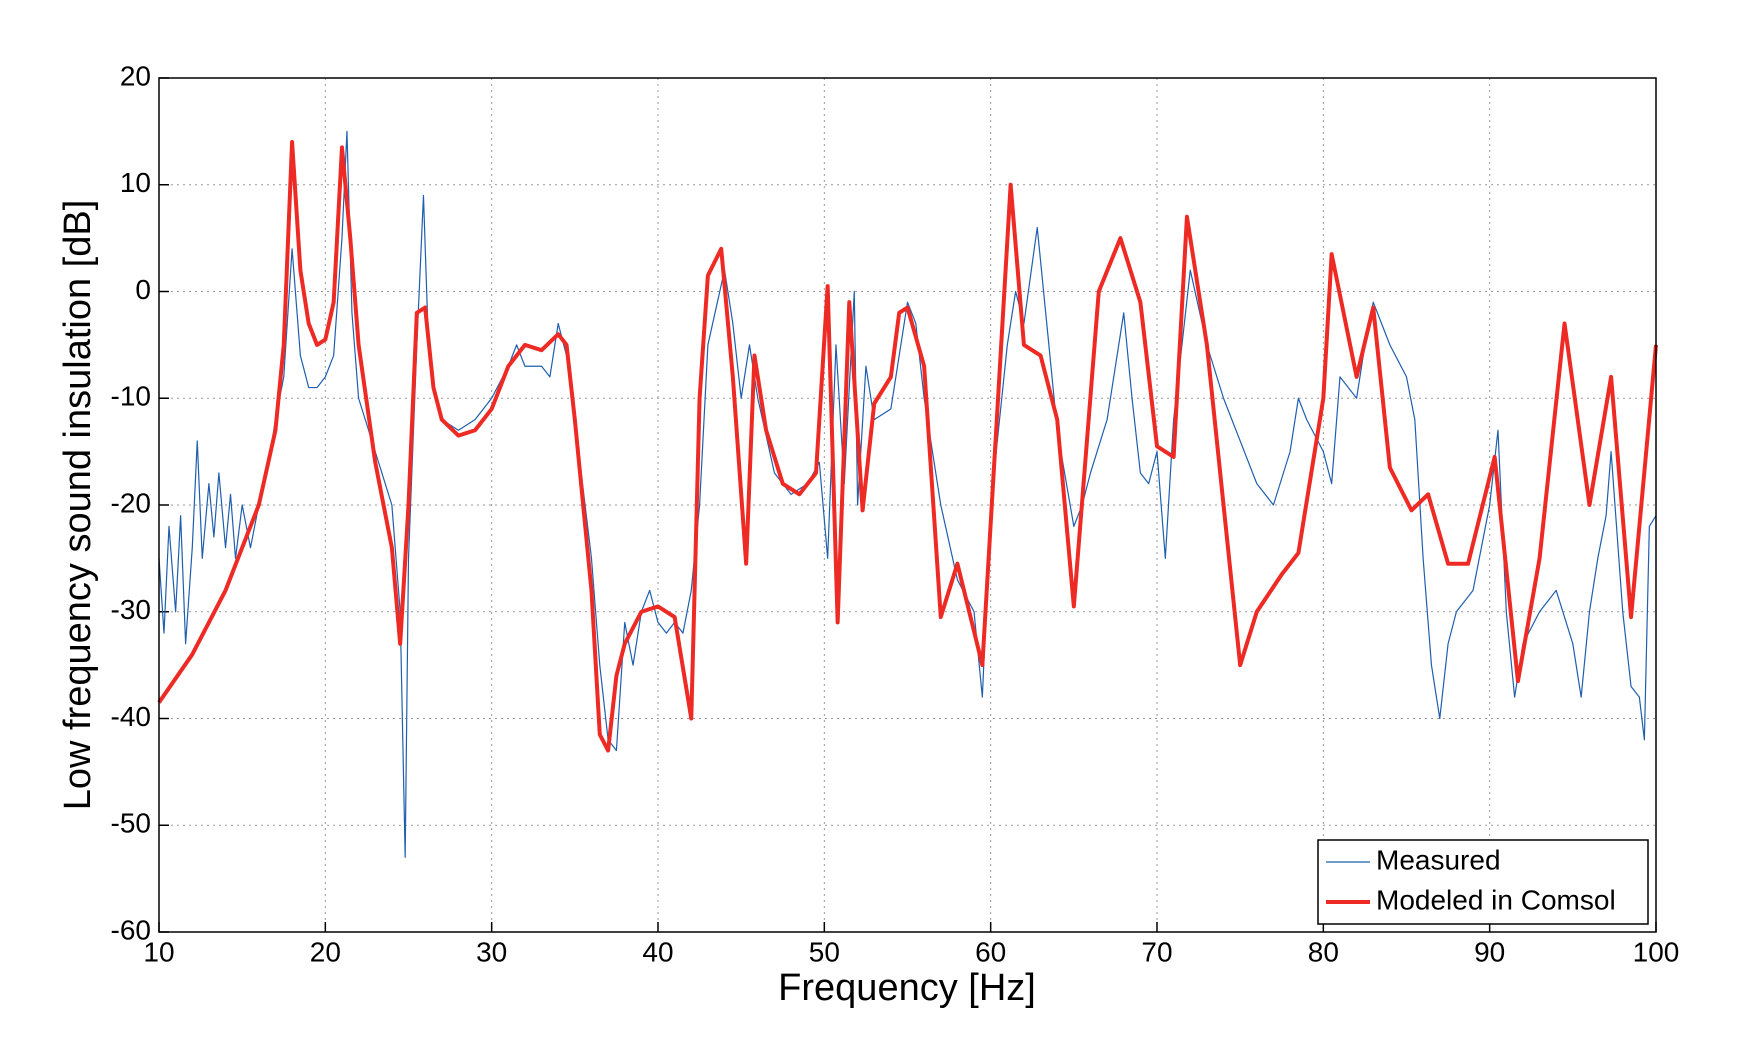 The height and width of the screenshot is (1042, 1737). Describe the element at coordinates (131, 716) in the screenshot. I see `y-tick-label: -40` at that location.